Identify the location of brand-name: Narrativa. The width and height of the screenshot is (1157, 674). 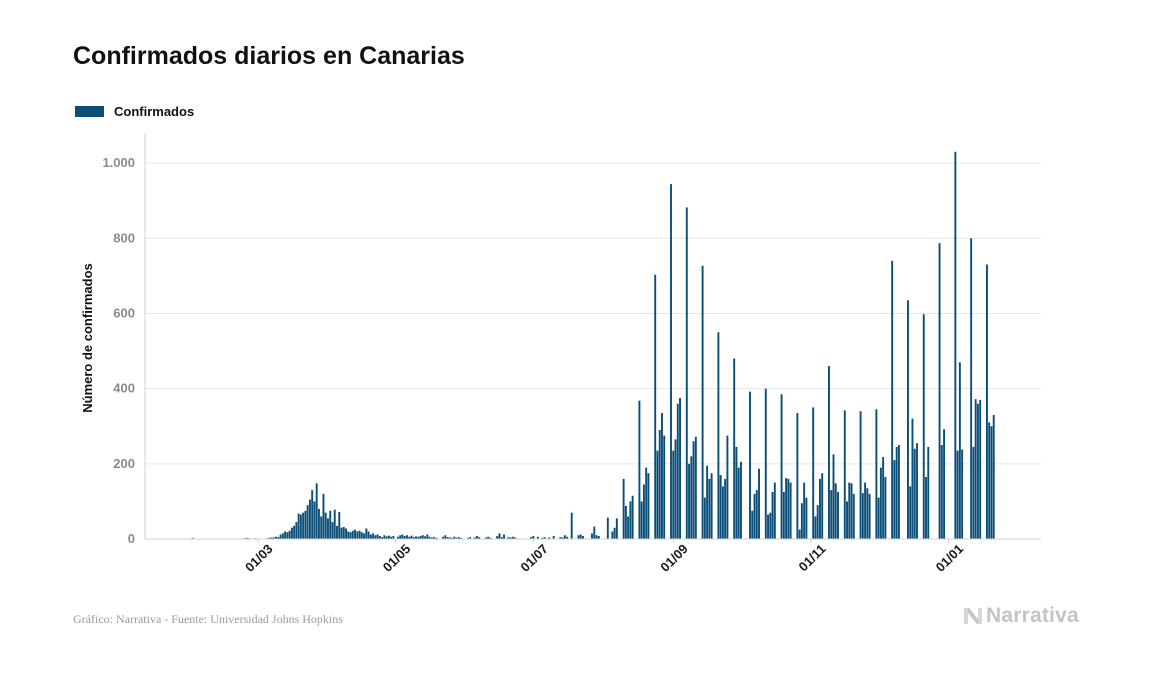
(1032, 615).